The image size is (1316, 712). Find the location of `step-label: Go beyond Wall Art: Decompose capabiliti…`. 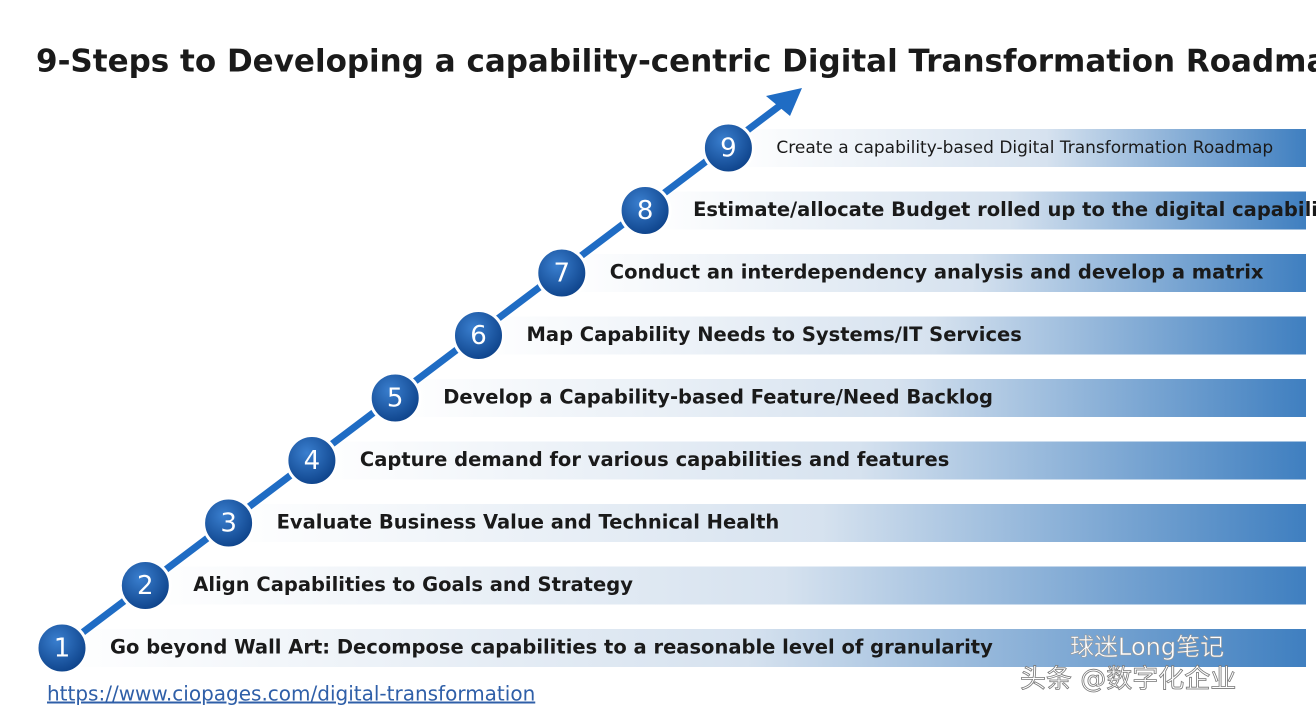

step-label: Go beyond Wall Art: Decompose capabiliti… is located at coordinates (551, 647).